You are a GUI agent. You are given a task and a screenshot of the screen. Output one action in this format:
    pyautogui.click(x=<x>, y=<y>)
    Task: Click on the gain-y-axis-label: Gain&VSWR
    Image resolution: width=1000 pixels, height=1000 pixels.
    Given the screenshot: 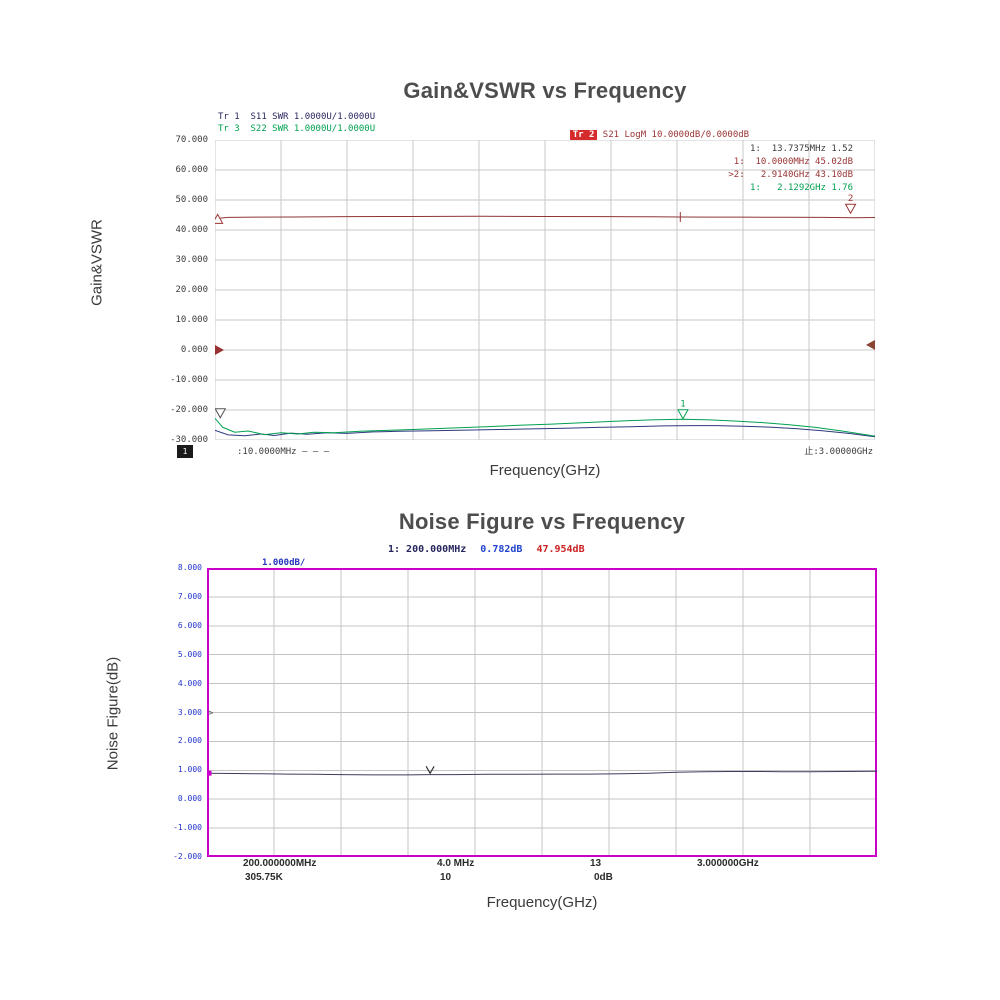 What is the action you would take?
    pyautogui.click(x=97, y=262)
    